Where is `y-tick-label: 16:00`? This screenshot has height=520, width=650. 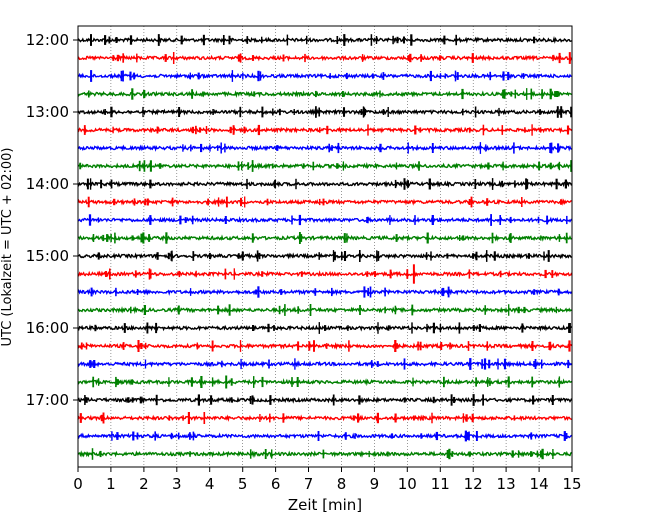
y-tick-label: 16:00 is located at coordinates (47, 328).